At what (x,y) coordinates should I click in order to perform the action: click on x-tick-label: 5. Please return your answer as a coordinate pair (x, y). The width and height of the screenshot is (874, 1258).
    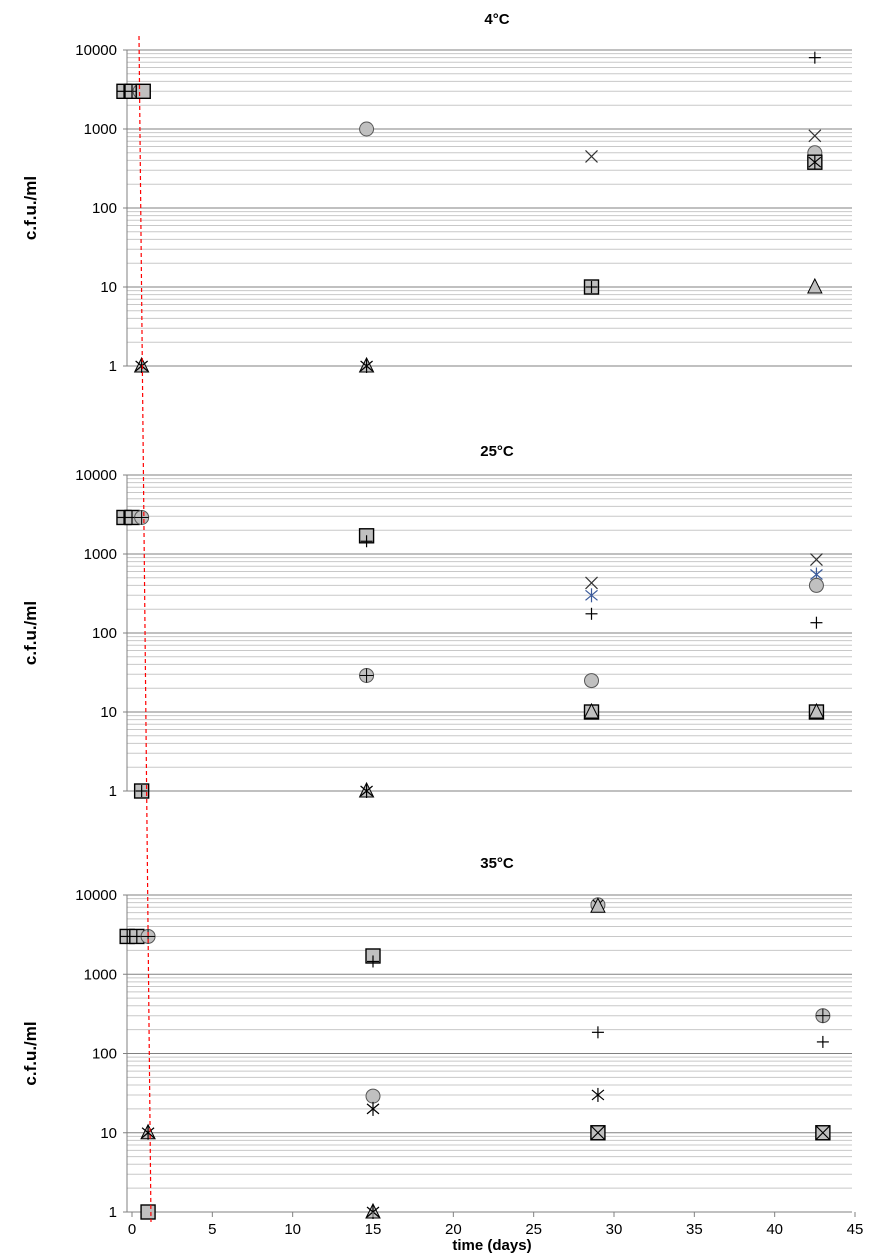
    Looking at the image, I should click on (212, 1229).